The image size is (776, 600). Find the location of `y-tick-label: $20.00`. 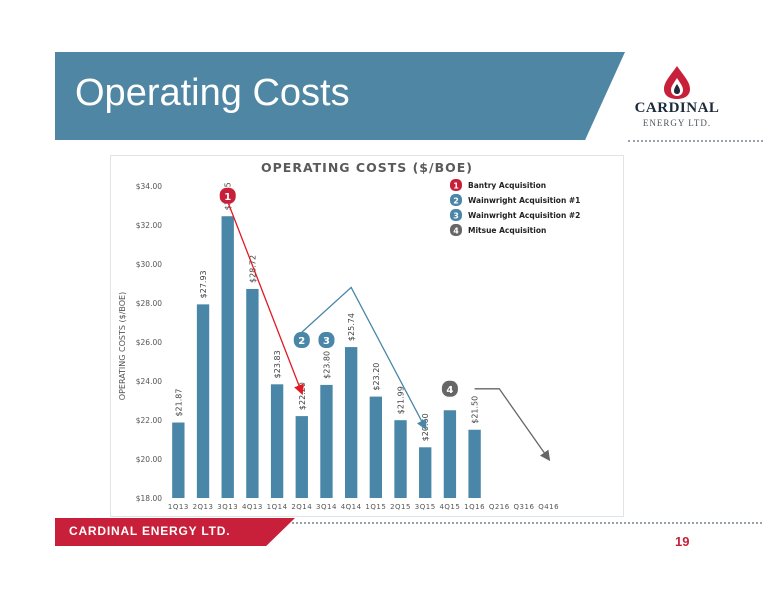

y-tick-label: $20.00 is located at coordinates (149, 459).